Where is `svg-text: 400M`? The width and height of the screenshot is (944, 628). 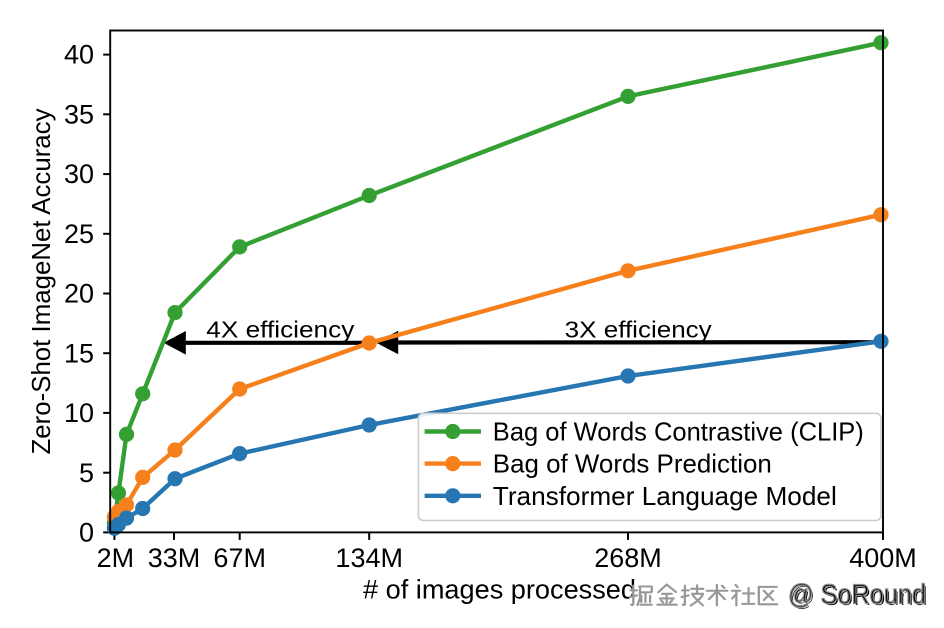
svg-text: 400M is located at coordinates (883, 558).